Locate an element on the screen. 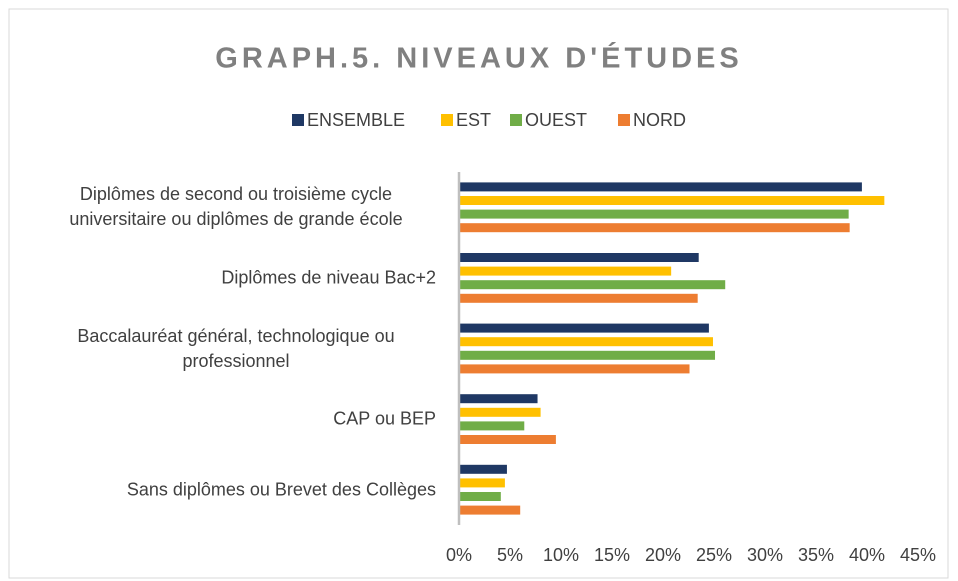  legend-label: EST is located at coordinates (473, 120).